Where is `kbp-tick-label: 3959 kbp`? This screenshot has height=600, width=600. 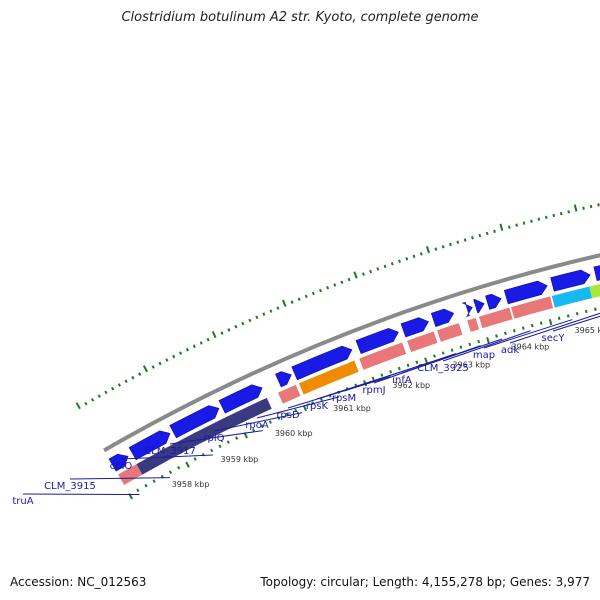 kbp-tick-label: 3959 kbp is located at coordinates (240, 459).